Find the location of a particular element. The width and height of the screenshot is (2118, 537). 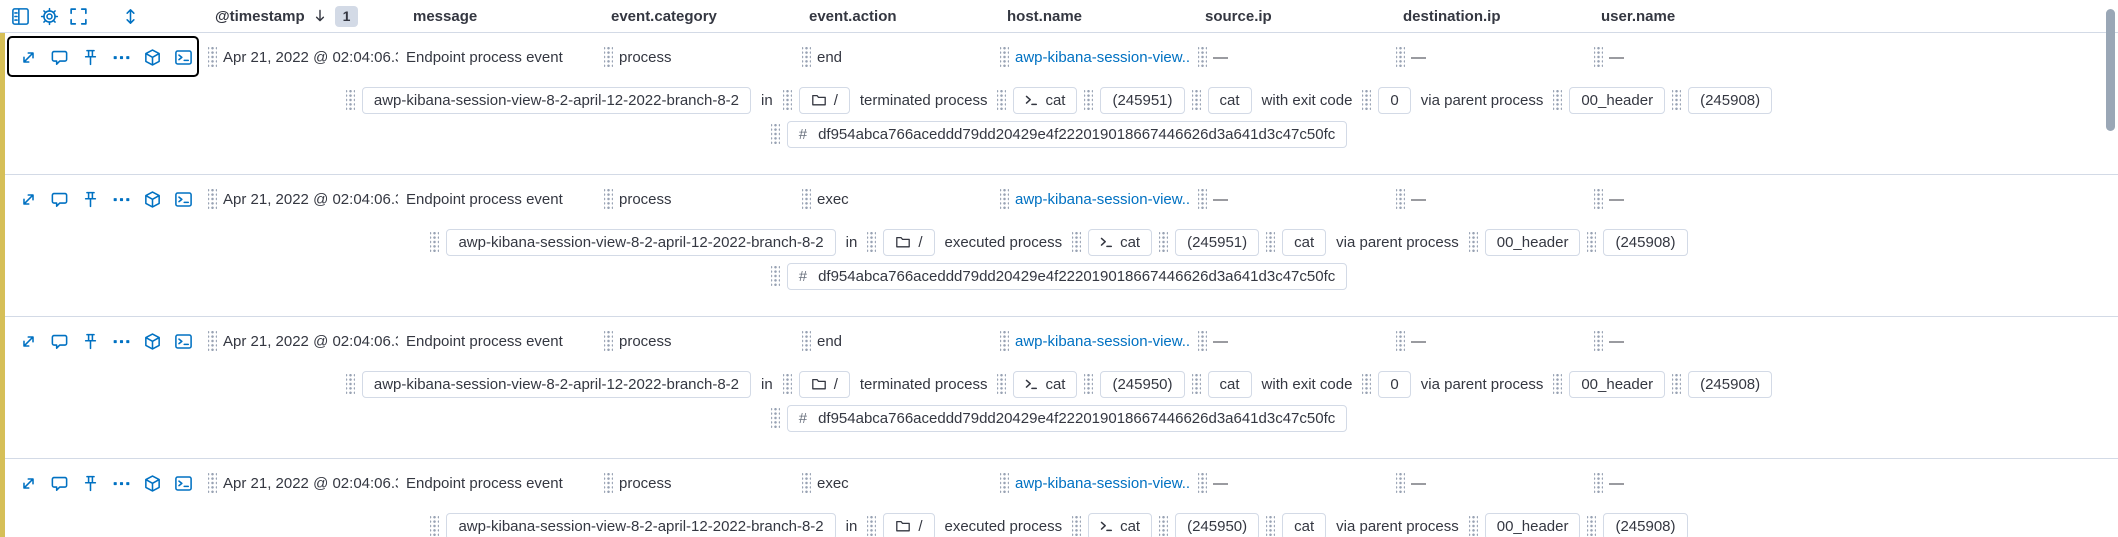

sort-fields-button is located at coordinates (130, 16).